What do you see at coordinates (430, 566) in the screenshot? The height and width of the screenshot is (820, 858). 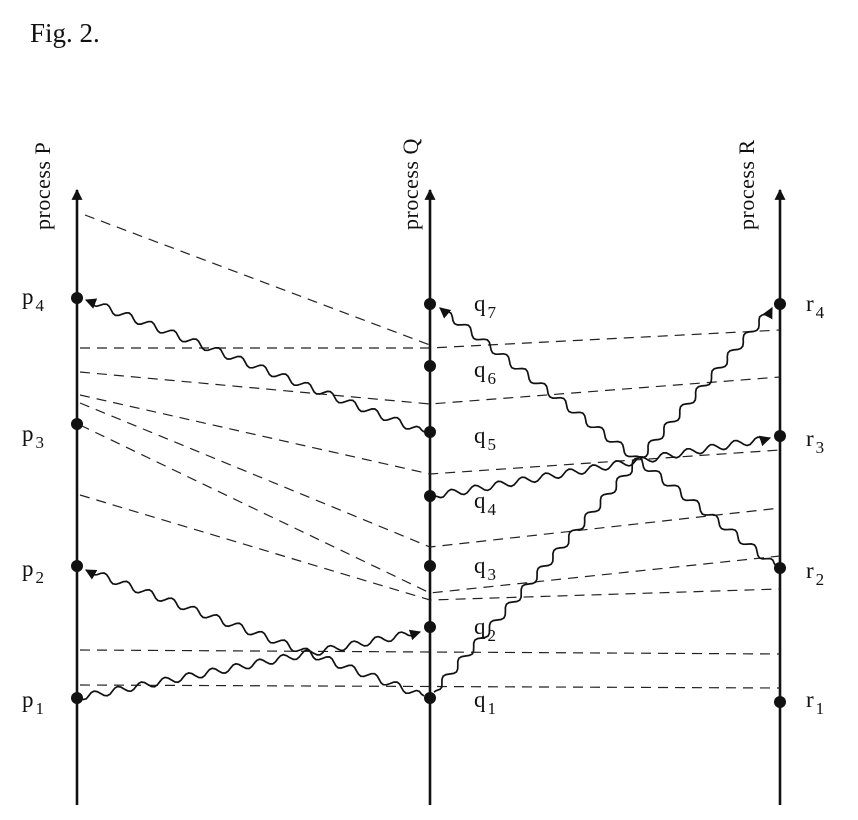 I see `event-dot-q3` at bounding box center [430, 566].